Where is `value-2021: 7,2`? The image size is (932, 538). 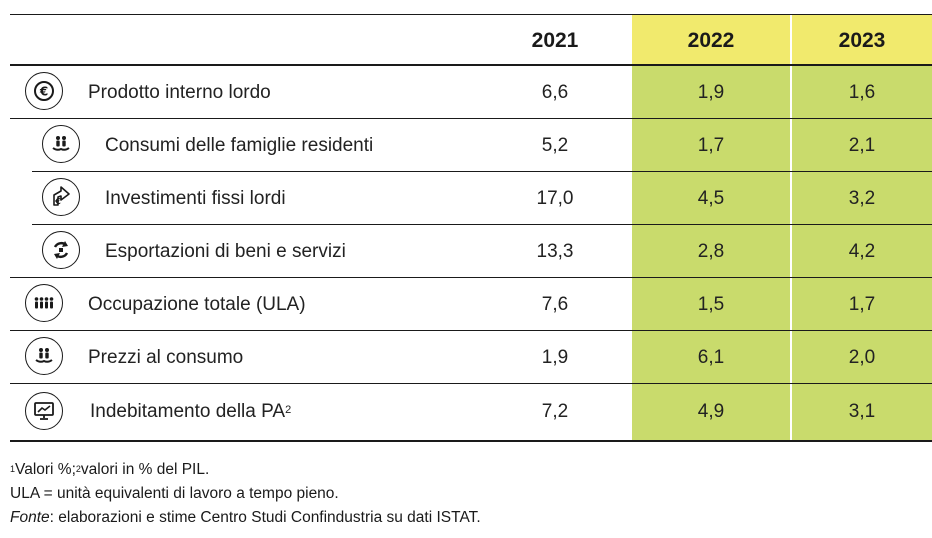 value-2021: 7,2 is located at coordinates (555, 411).